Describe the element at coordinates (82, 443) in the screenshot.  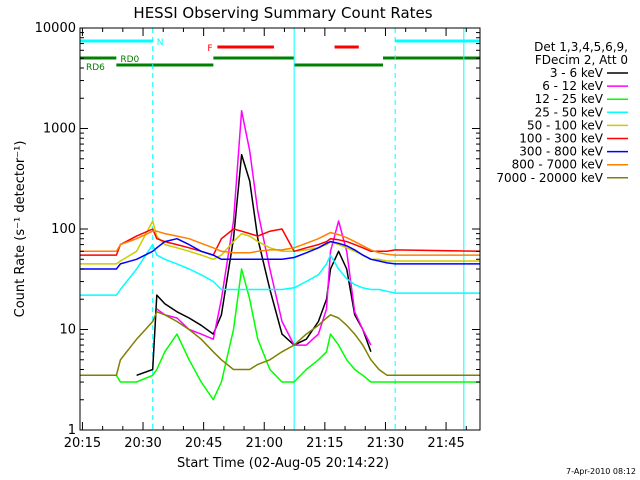
I see `x-tick-label: 20:15` at that location.